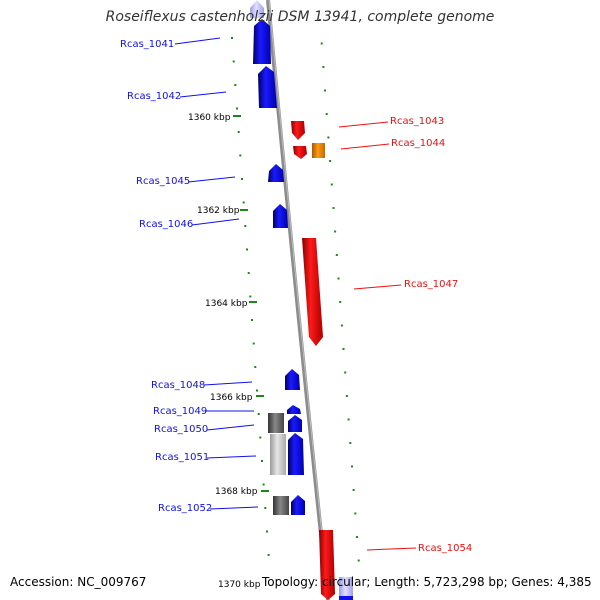  What do you see at coordinates (78, 582) in the screenshot?
I see `accession-label: Accession: NC_009767` at bounding box center [78, 582].